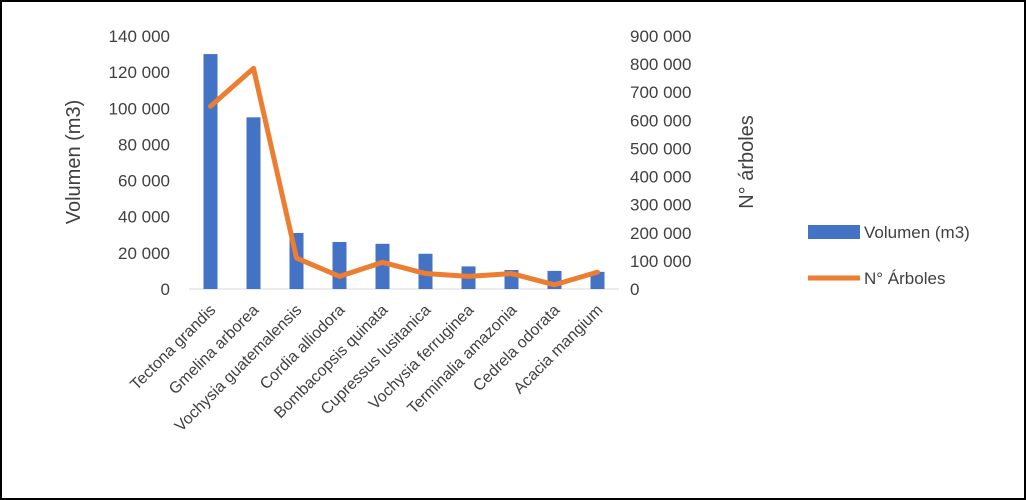 This screenshot has width=1026, height=500. Describe the element at coordinates (747, 162) in the screenshot. I see `right-axis-title: N° árboles` at that location.